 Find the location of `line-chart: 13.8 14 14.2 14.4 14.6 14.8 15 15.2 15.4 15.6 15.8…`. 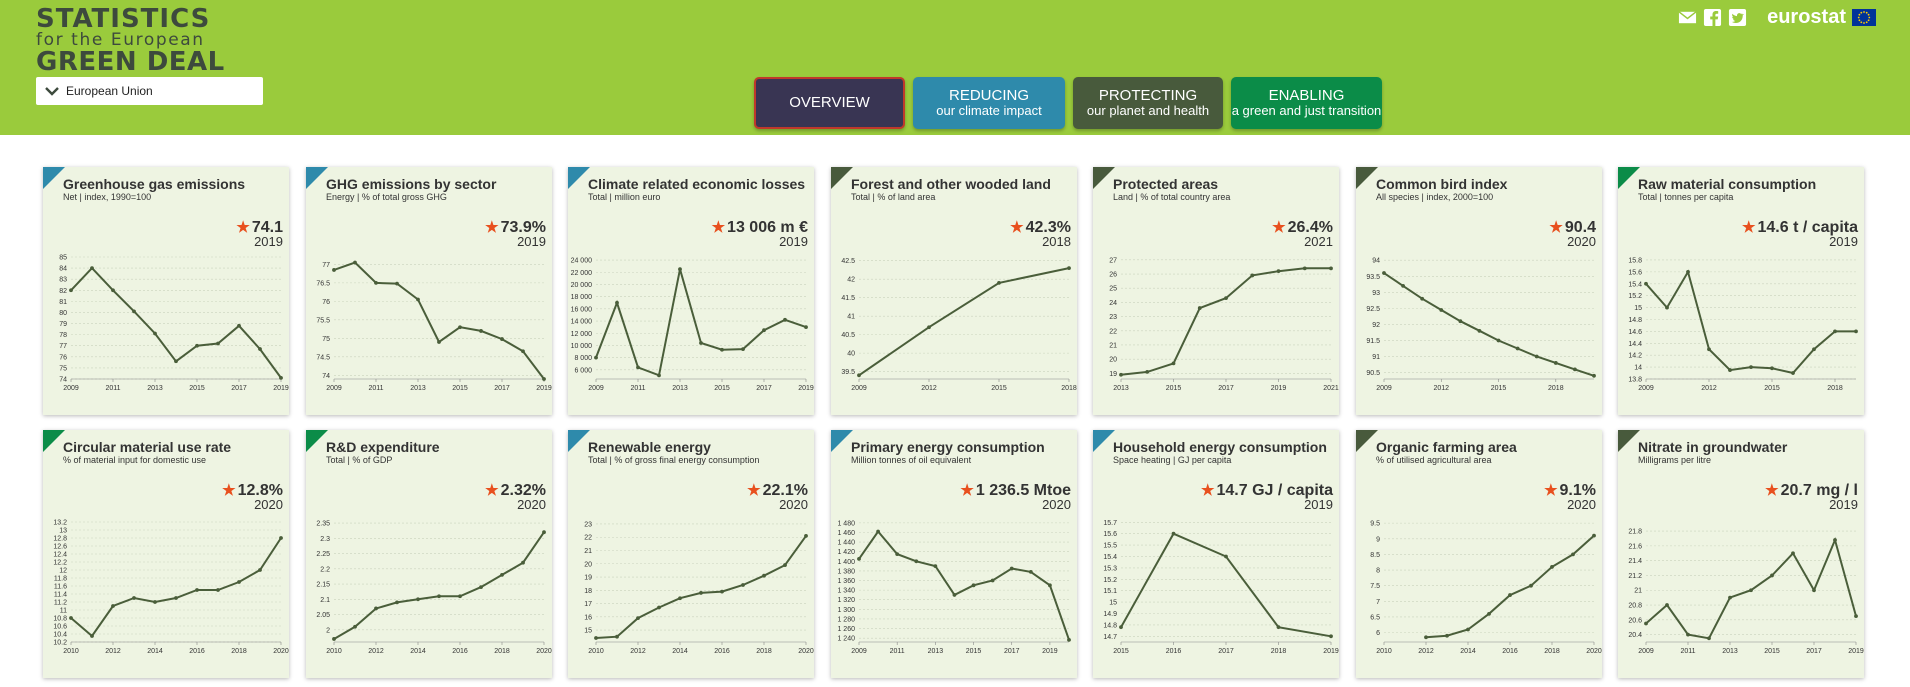

line-chart: 13.8 14 14.2 14.4 14.6 14.8 15 15.2 15.4 15.6 15.8… is located at coordinates (1741, 329).